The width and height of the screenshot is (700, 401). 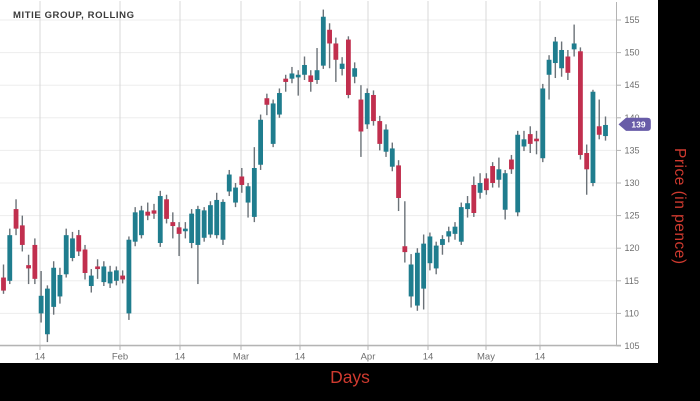 What do you see at coordinates (632, 20) in the screenshot?
I see `y-tick-label: 155` at bounding box center [632, 20].